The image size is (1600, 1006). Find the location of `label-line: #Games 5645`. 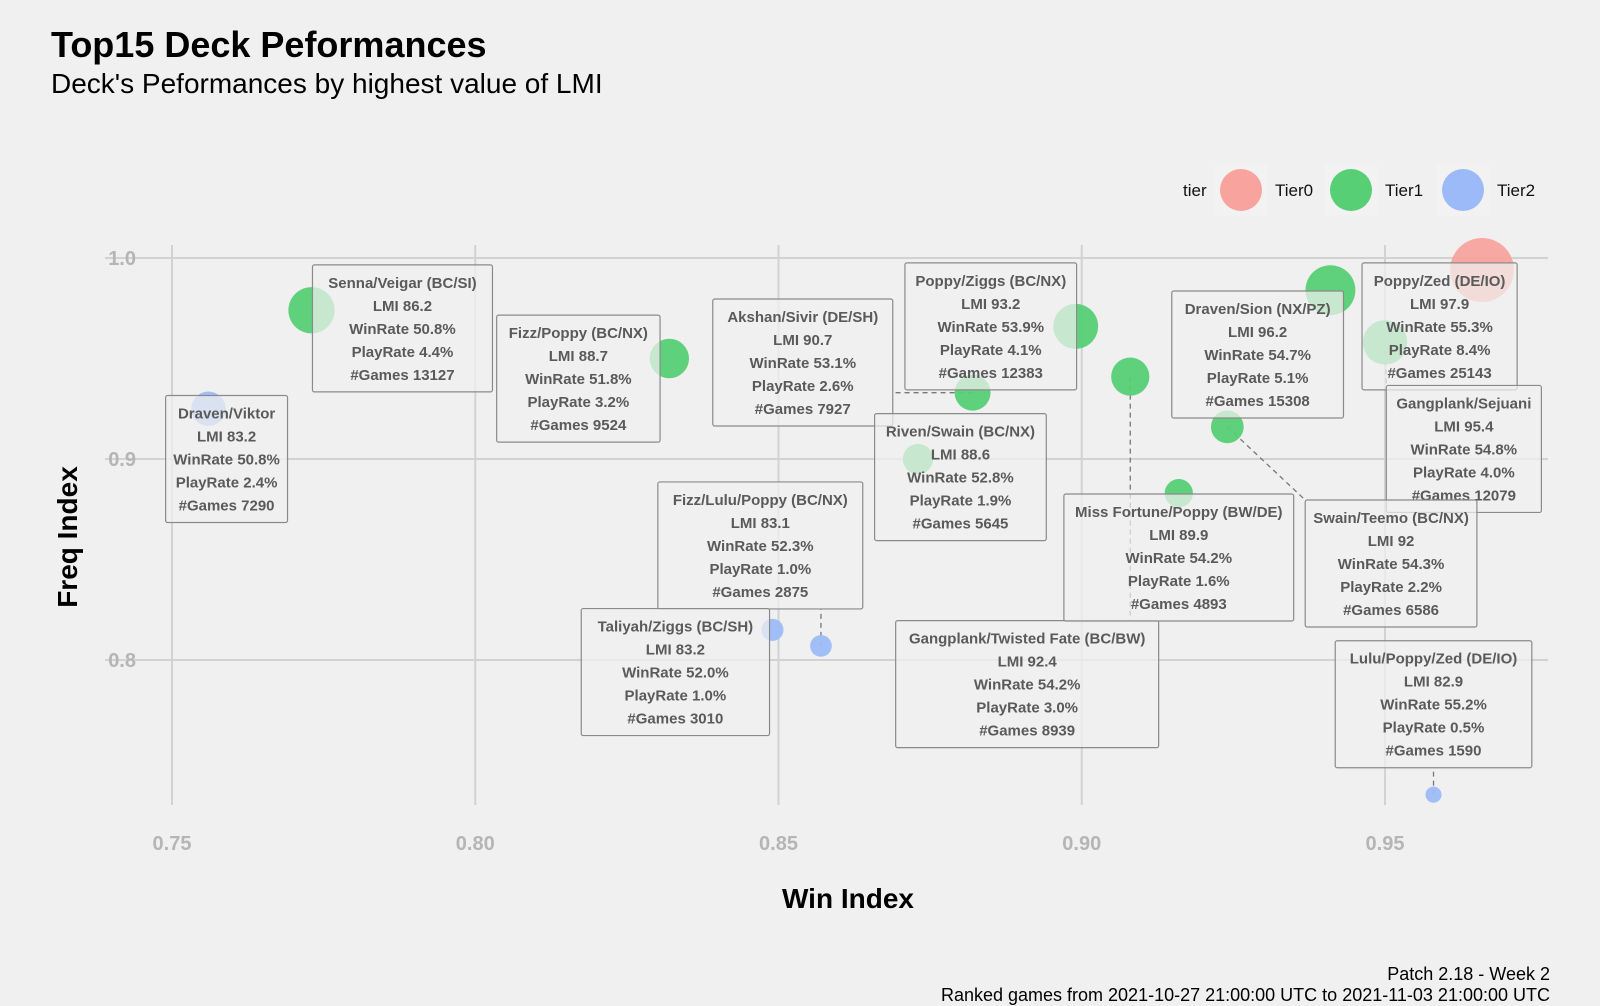

label-line: #Games 5645 is located at coordinates (960, 524).